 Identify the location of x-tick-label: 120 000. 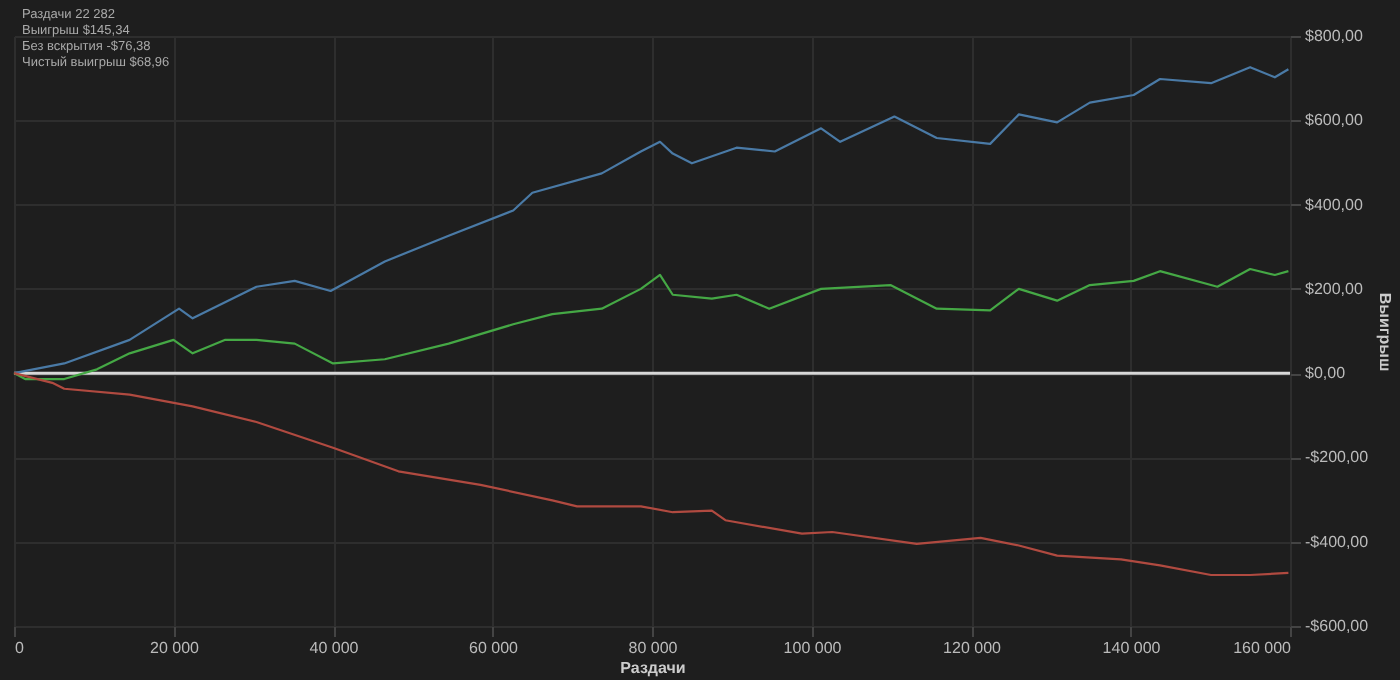
(973, 648).